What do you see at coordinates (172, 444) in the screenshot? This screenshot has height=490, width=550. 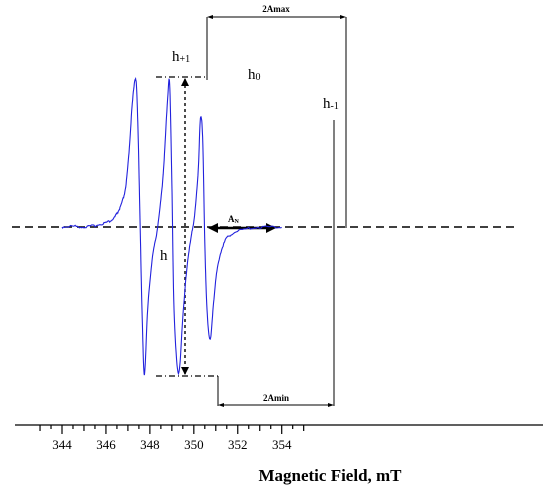 I see `tick-labels: 344 346 348 350 352 354` at bounding box center [172, 444].